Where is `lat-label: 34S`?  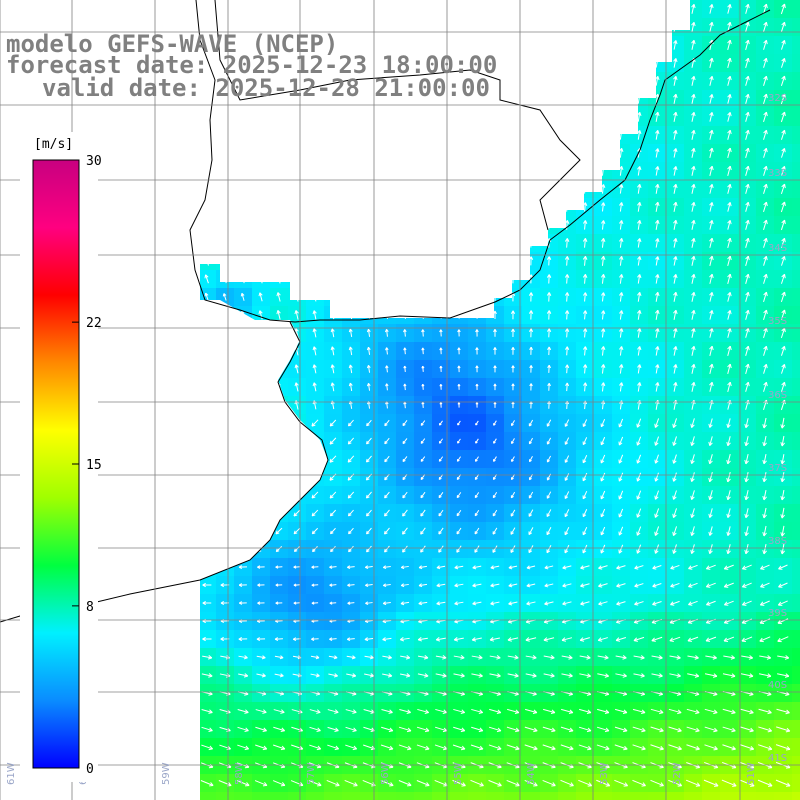
lat-label: 34S is located at coordinates (777, 248).